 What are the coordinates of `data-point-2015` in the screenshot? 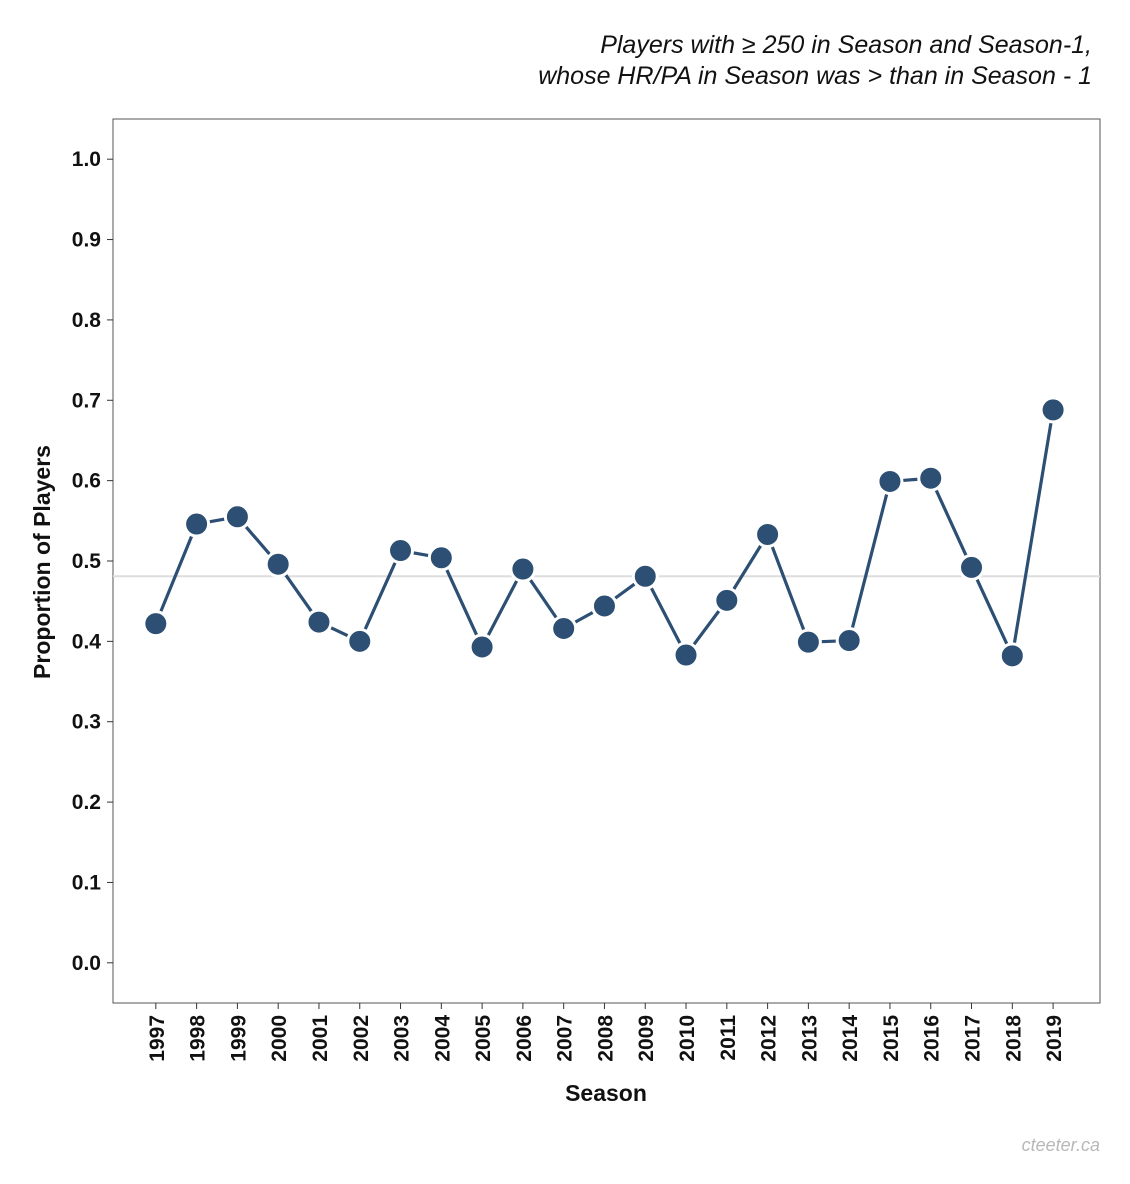 It's located at (890, 481).